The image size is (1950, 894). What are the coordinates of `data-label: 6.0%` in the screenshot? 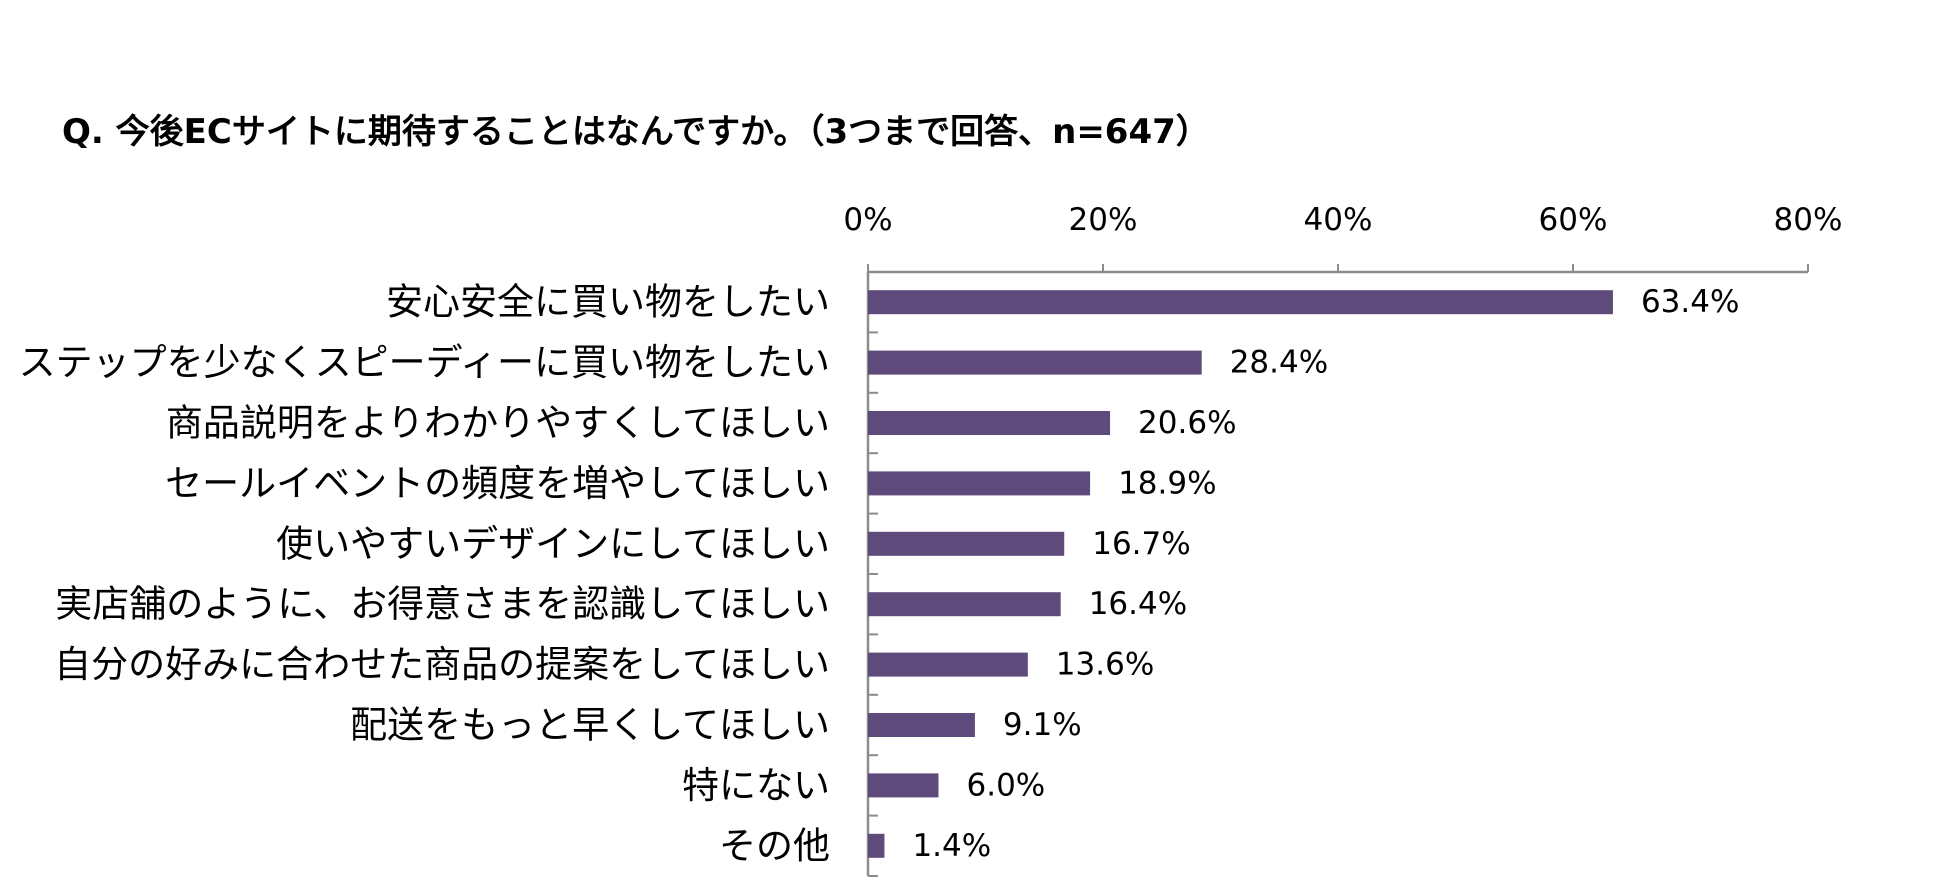 It's located at (1006, 785).